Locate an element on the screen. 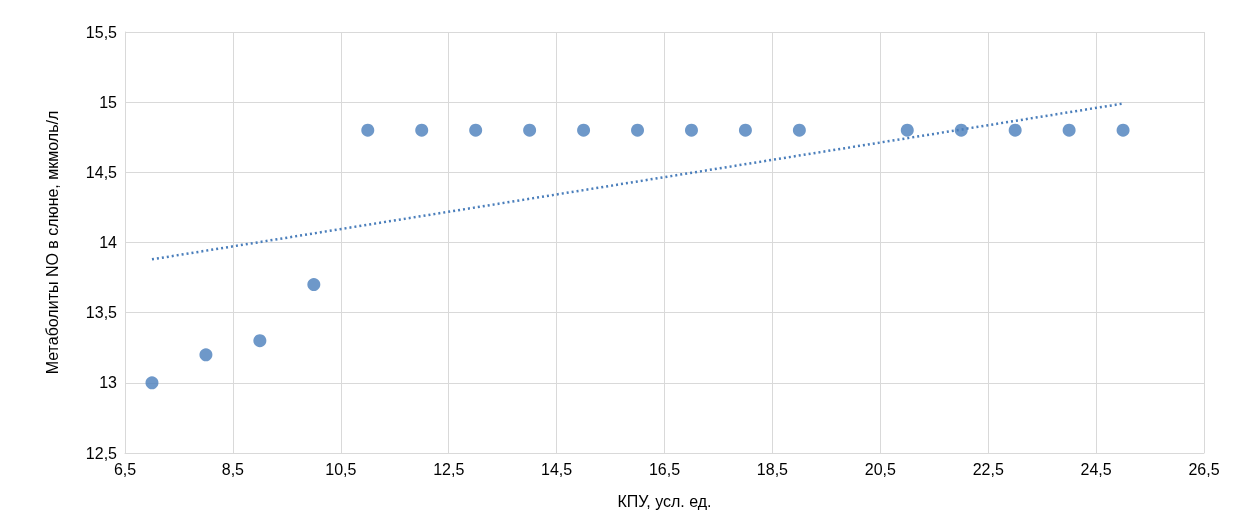 The height and width of the screenshot is (521, 1259). x-tick-label: 18,5 is located at coordinates (772, 469).